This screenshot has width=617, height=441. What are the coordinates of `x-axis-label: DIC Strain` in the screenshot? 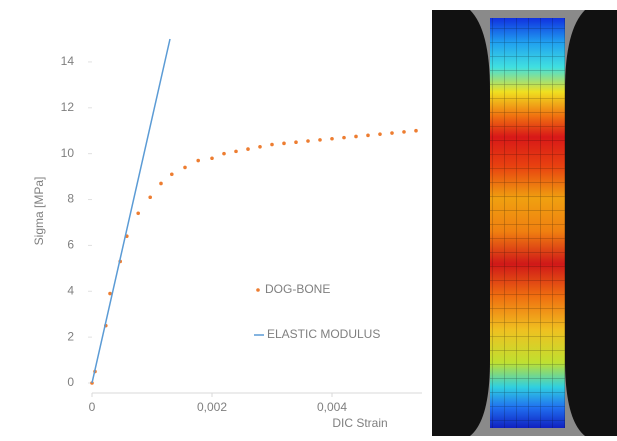 It's located at (359, 423).